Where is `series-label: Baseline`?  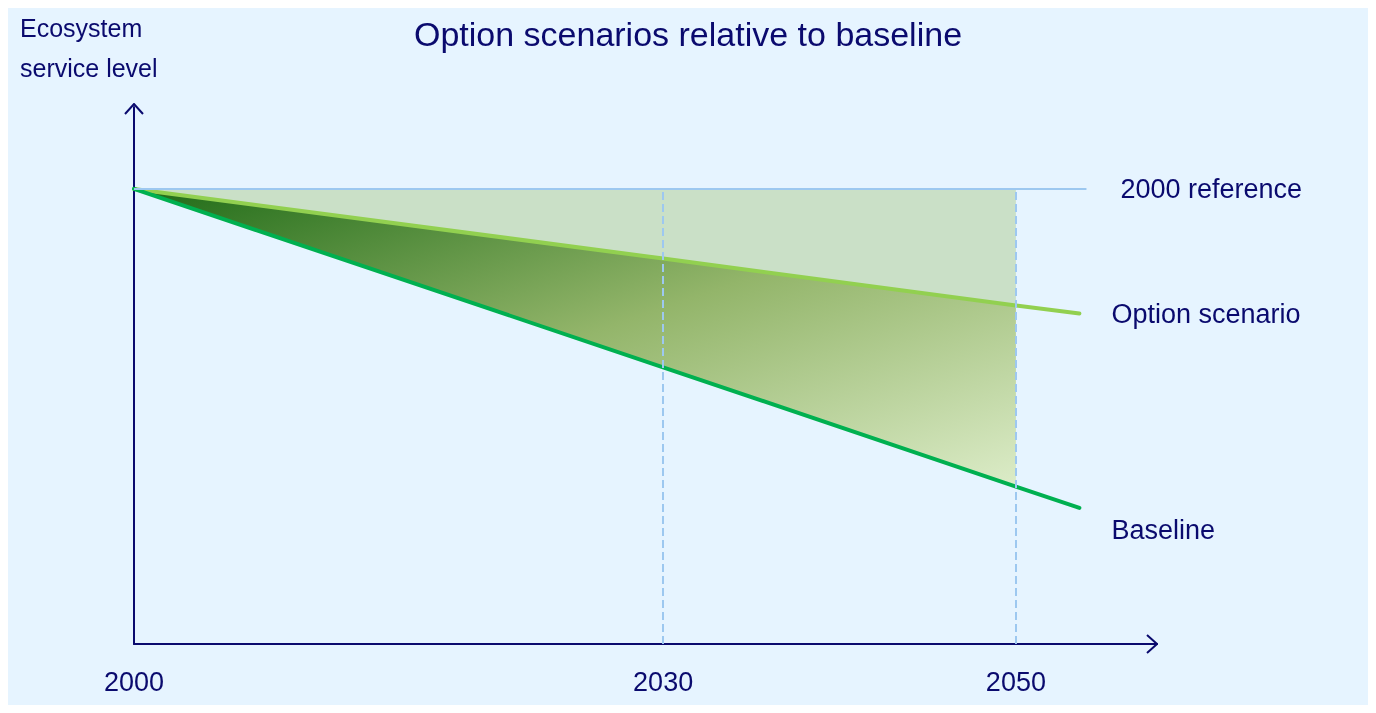
series-label: Baseline is located at coordinates (1163, 529).